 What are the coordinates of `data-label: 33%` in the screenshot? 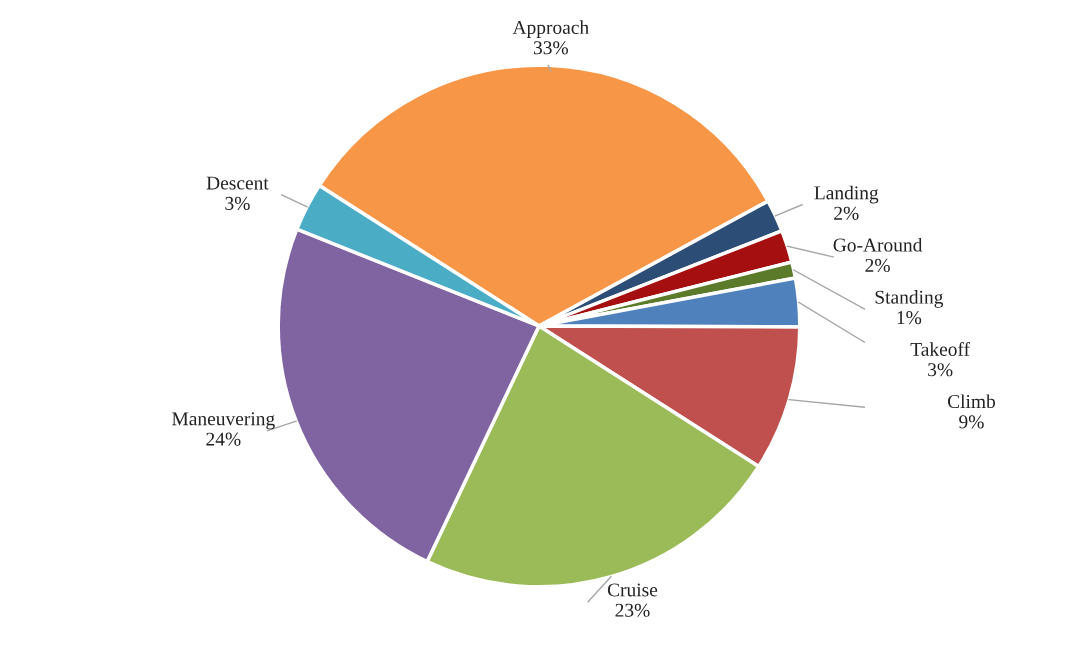 It's located at (550, 48).